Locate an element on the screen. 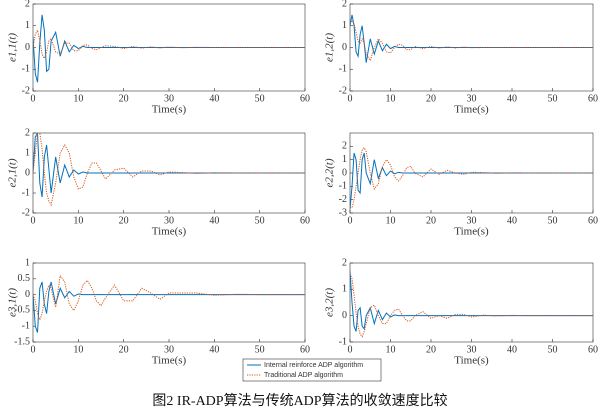 The height and width of the screenshot is (413, 600). y-axis-label: e2,2(t) is located at coordinates (330, 172).